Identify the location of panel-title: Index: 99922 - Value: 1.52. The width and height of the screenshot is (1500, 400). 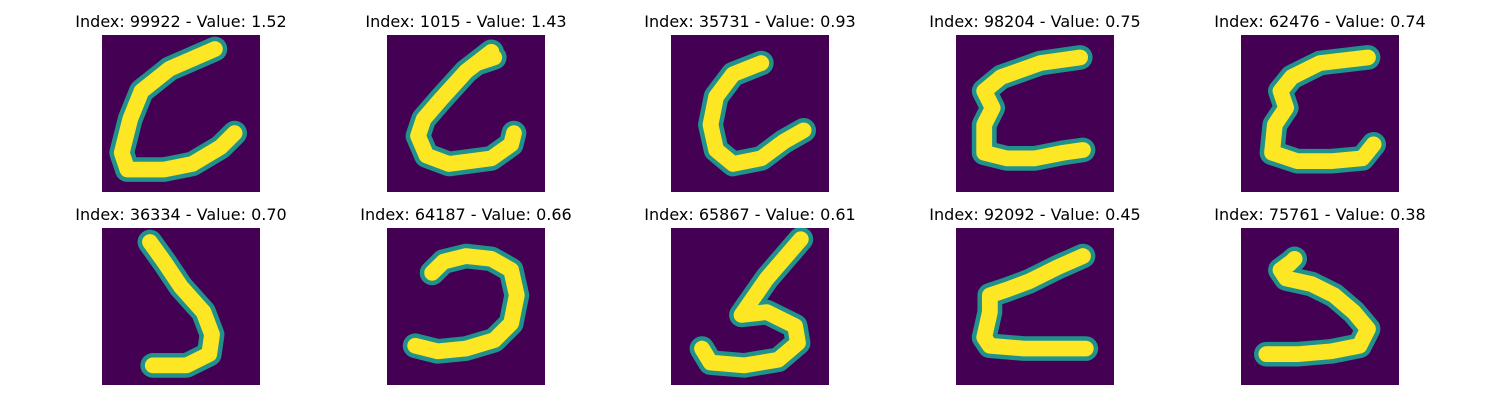
(181, 21).